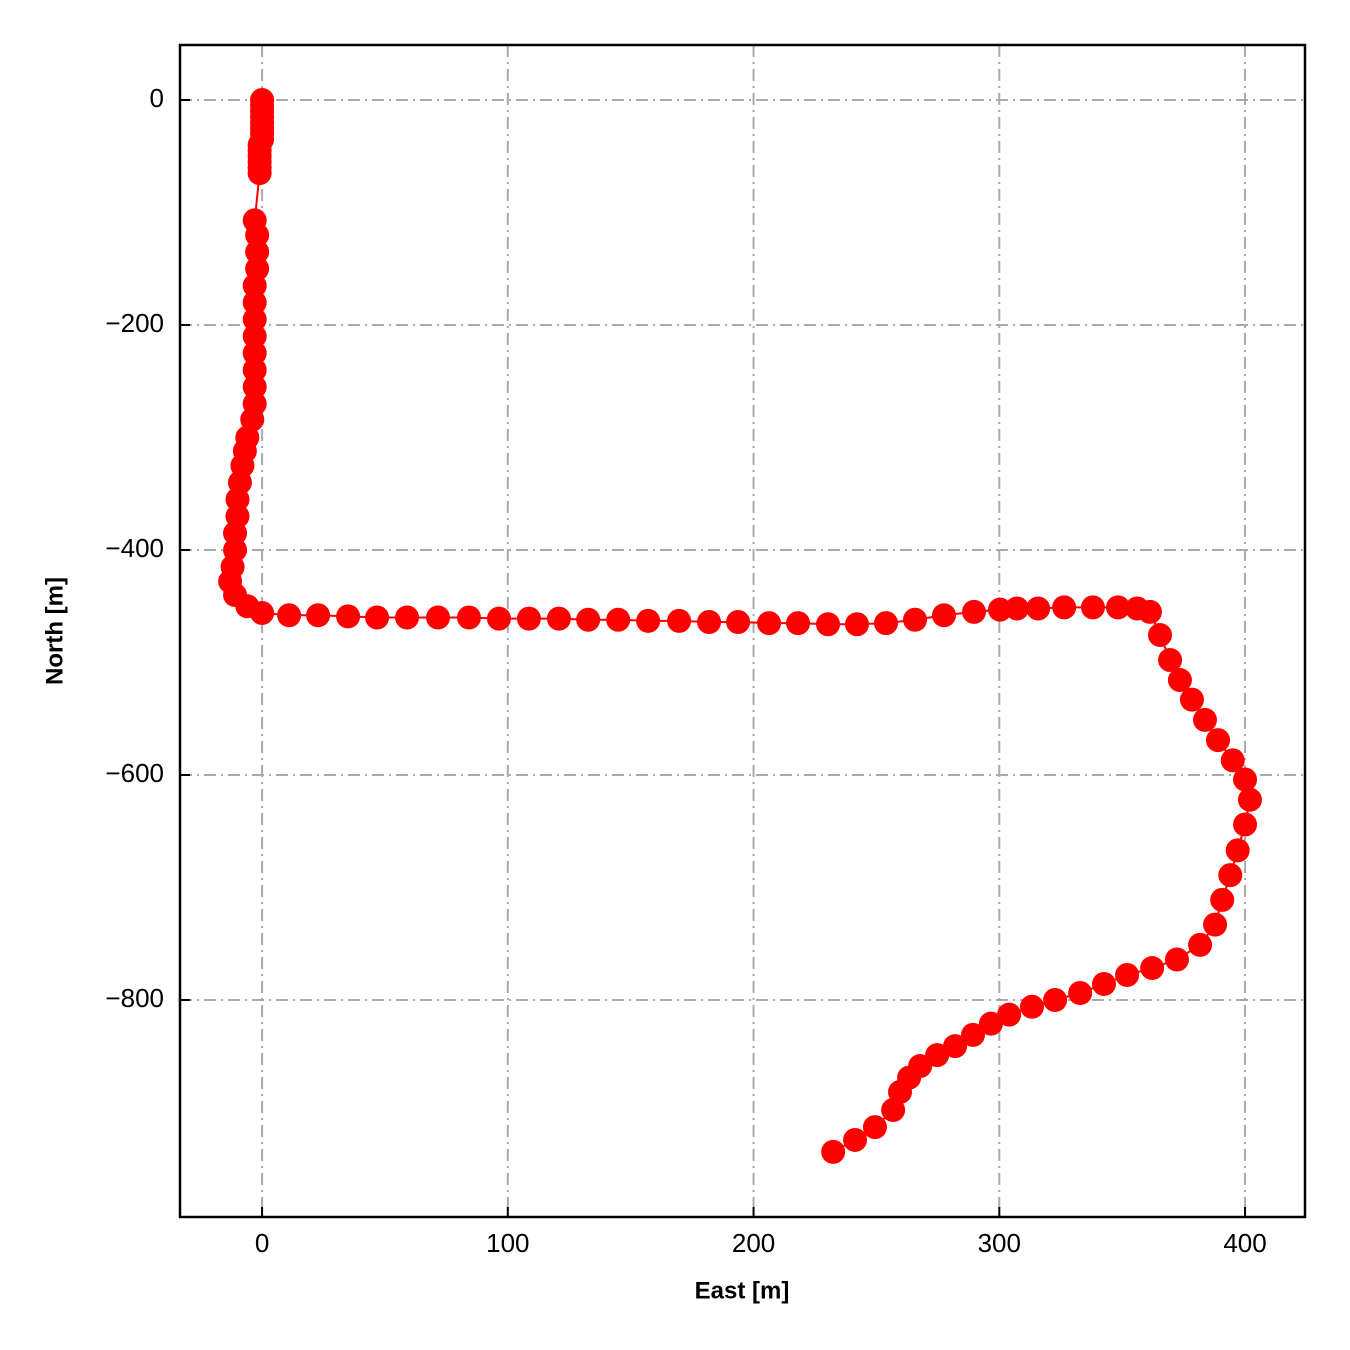 The image size is (1350, 1350). I want to click on y-tick-label: −400, so click(134, 548).